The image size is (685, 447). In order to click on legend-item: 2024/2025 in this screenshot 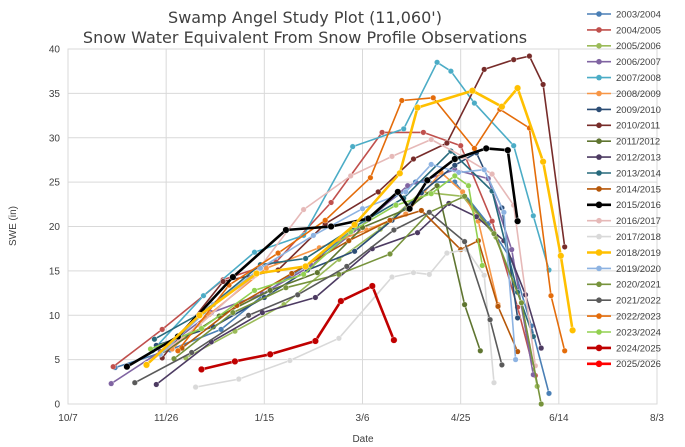, I will do `click(624, 348)`.